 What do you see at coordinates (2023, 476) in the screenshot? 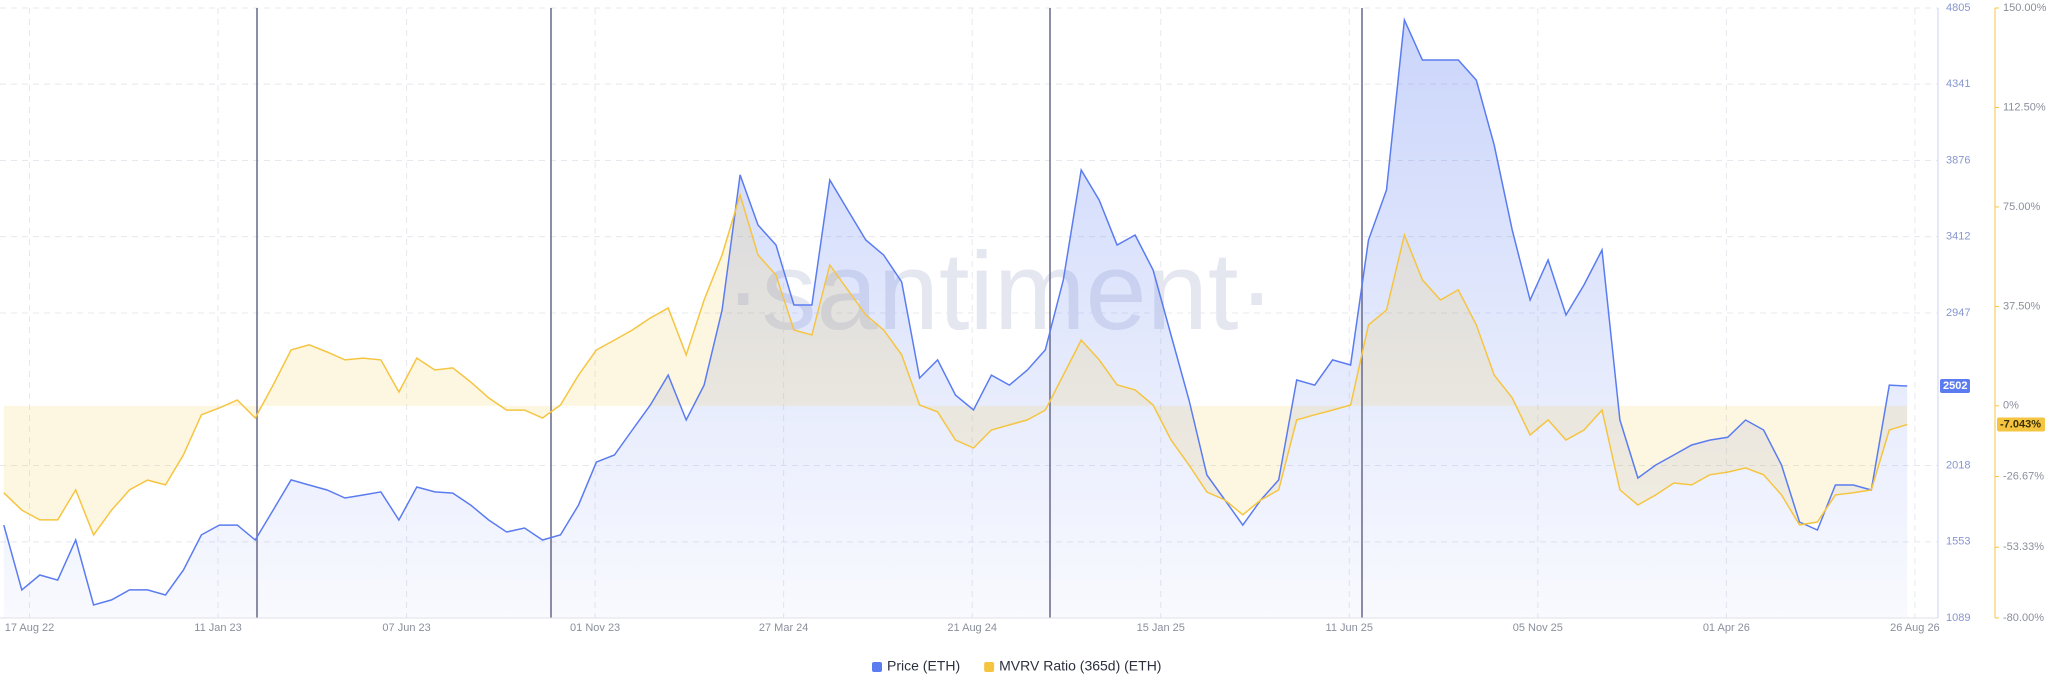
I see `y2-tick-label: -26.67%` at bounding box center [2023, 476].